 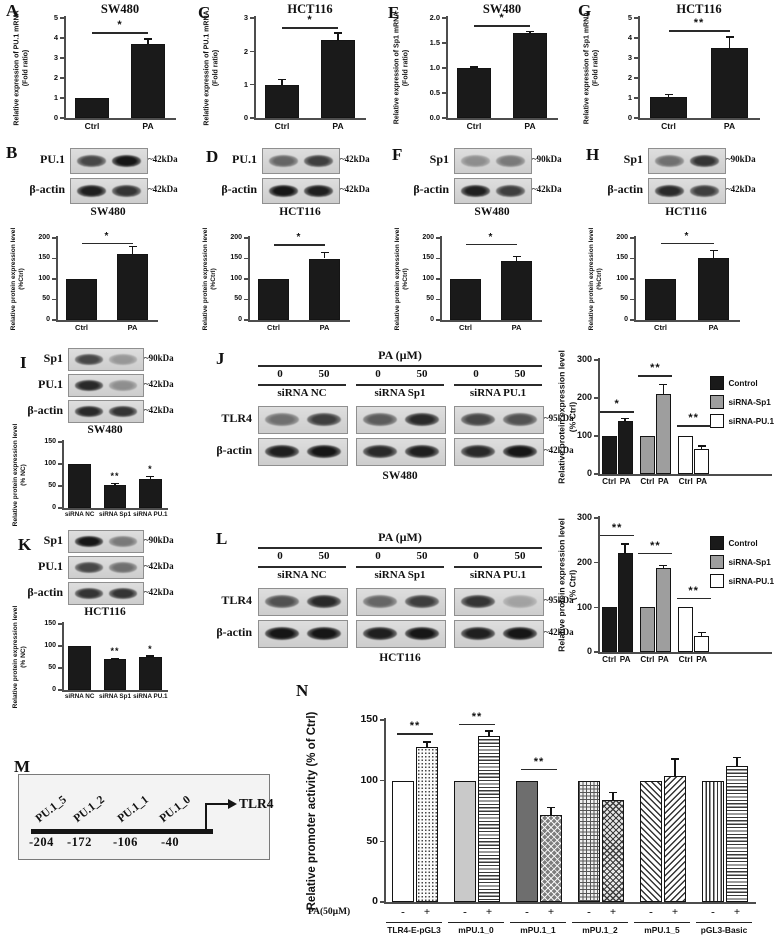 I want to click on y-tick-label: 300, so click(x=584, y=517).